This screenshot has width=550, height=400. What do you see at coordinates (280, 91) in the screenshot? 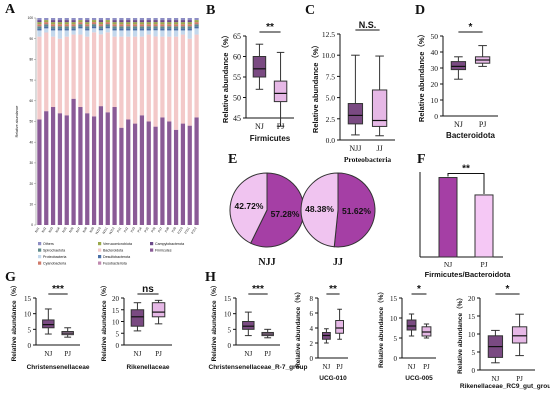
I see `b-box` at bounding box center [280, 91].